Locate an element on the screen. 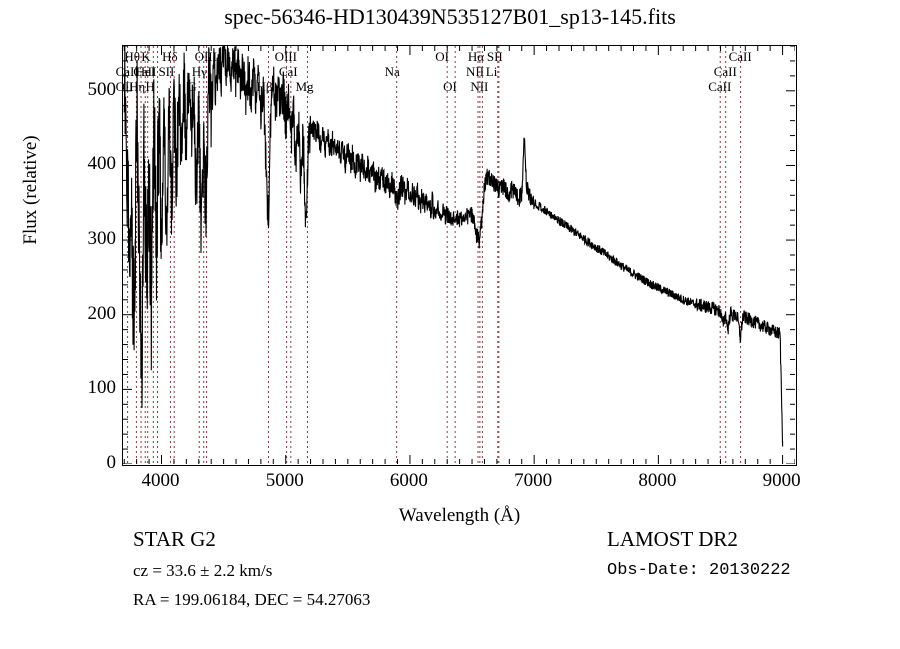 This screenshot has width=900, height=649. survey-name: LAMOST DR2 is located at coordinates (672, 539).